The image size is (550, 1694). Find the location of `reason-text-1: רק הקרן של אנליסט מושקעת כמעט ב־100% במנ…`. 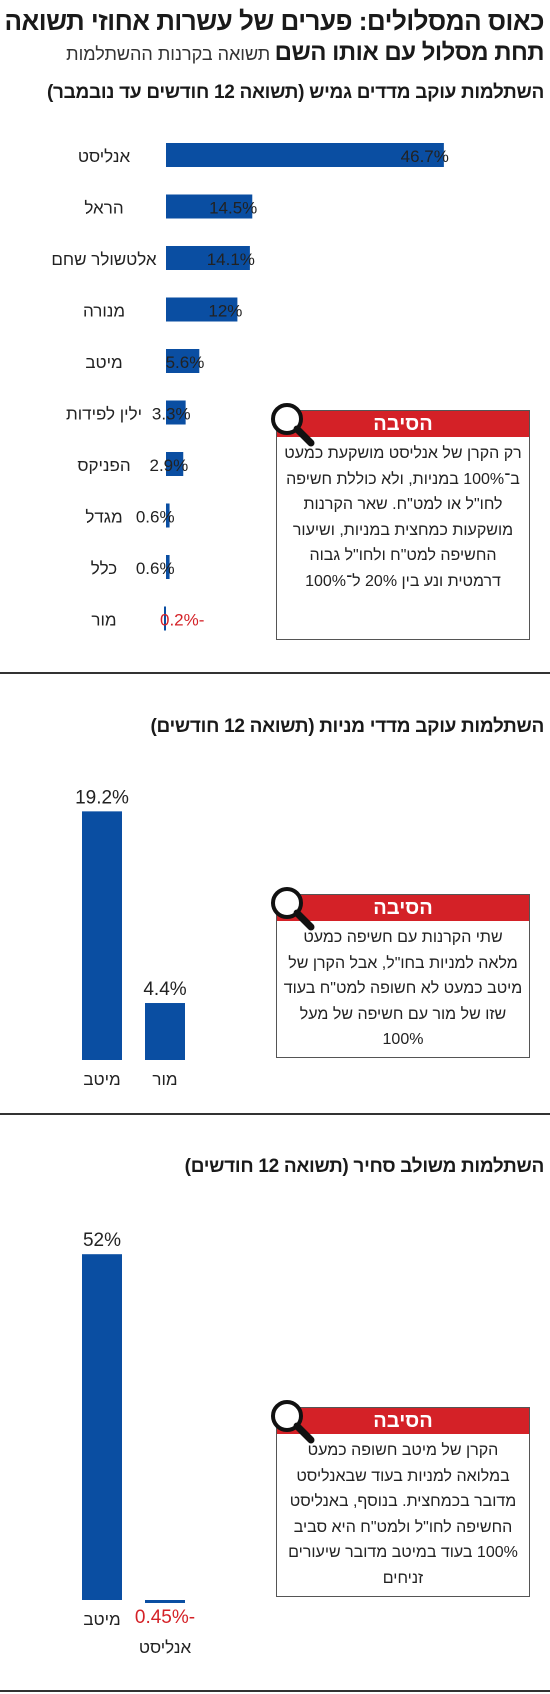

reason-text-1: רק הקרן של אנליסט מושקעת כמעט ב־100% במנ… is located at coordinates (403, 517).